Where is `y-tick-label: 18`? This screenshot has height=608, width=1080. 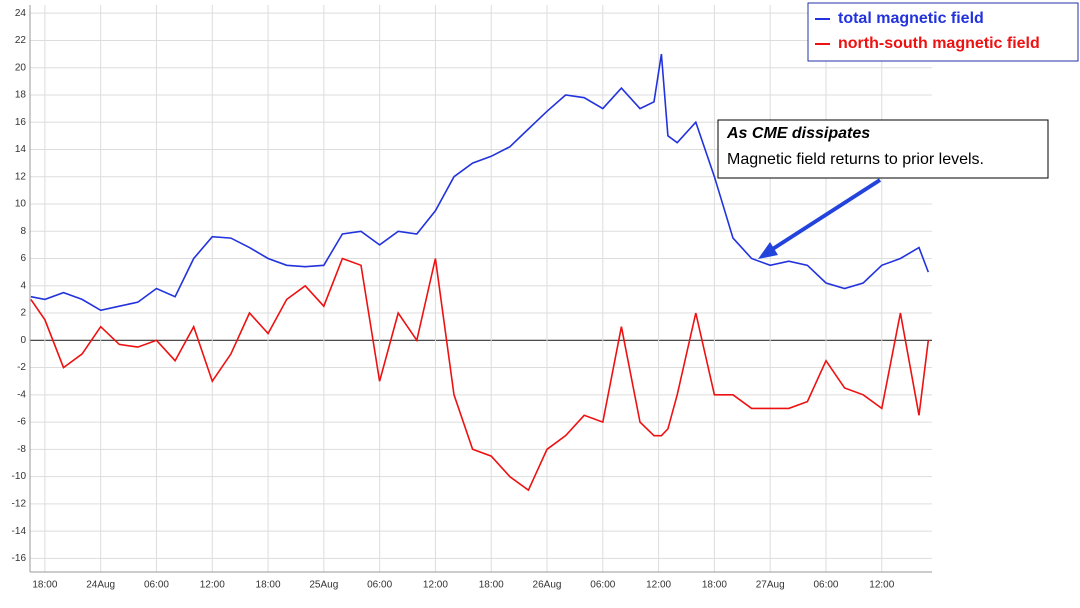
y-tick-label: 18 is located at coordinates (21, 95).